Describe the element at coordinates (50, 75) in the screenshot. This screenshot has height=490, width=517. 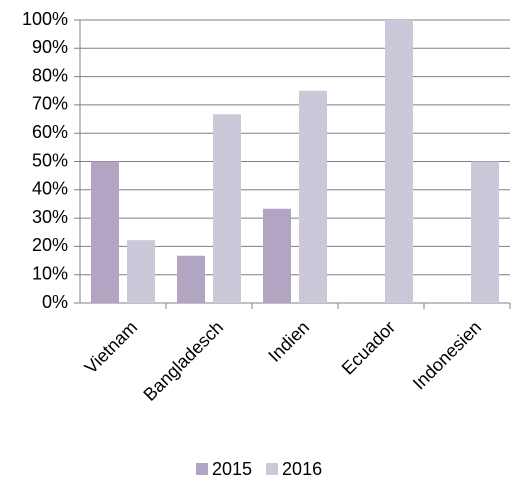
I see `y-tick-label: 80%` at that location.